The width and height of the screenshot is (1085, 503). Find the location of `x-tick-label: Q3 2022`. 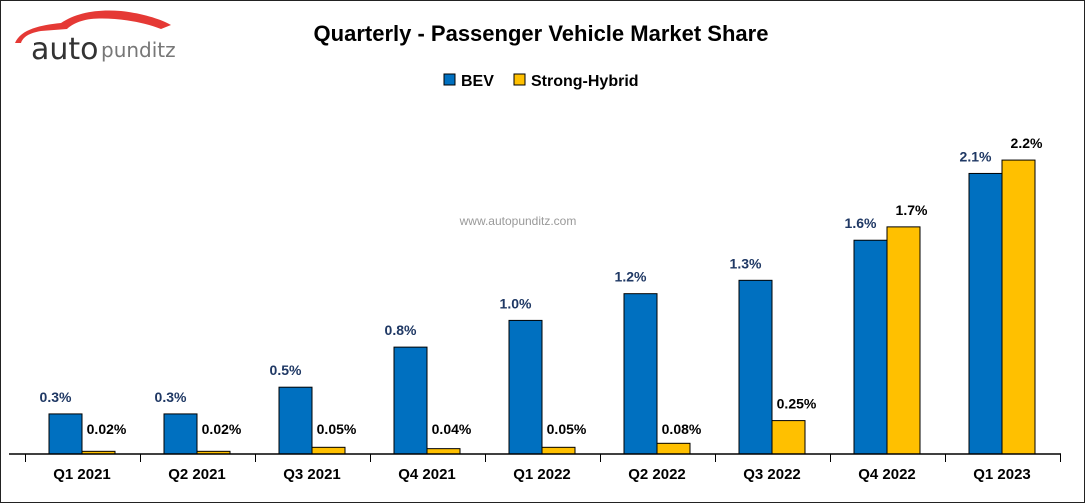

x-tick-label: Q3 2022 is located at coordinates (772, 474).